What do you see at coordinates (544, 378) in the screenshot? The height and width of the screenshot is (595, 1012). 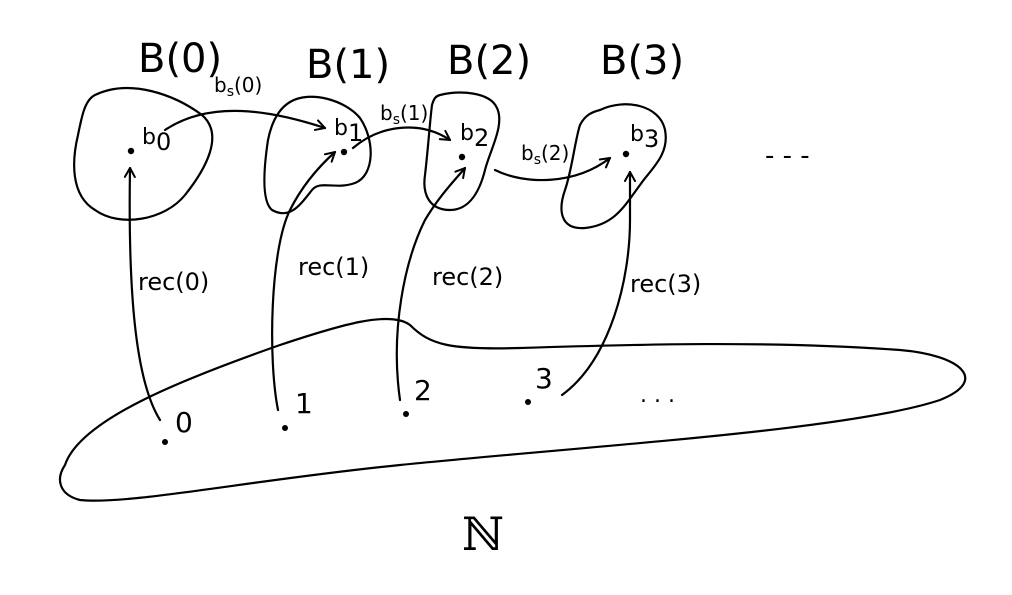 I see `naturals-label-3: 3` at bounding box center [544, 378].